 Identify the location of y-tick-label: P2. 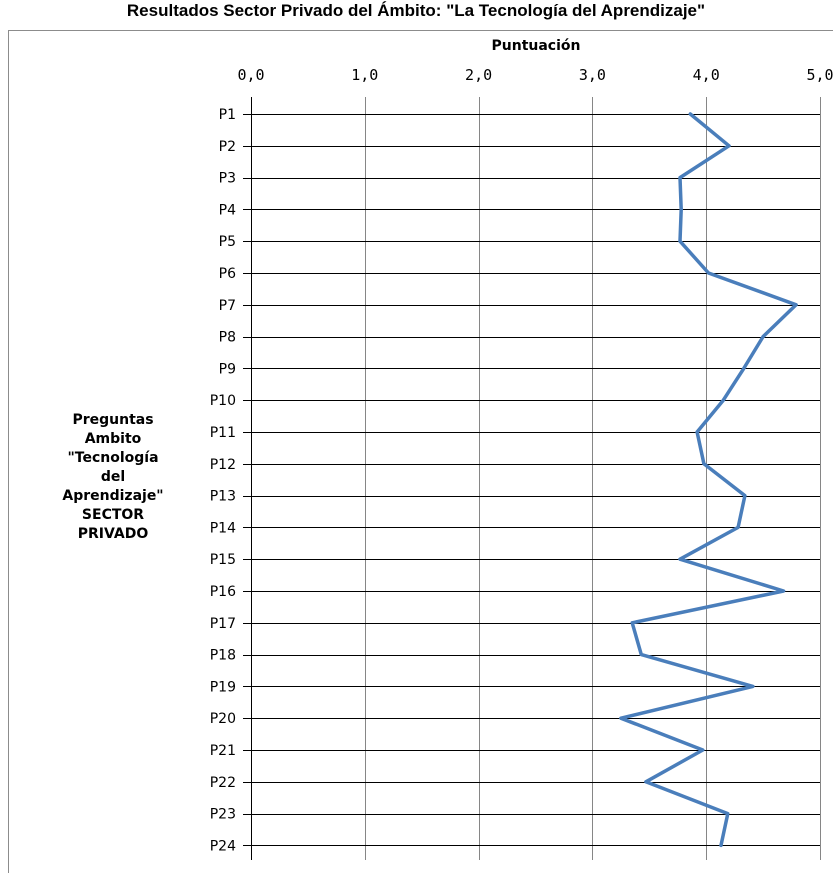
(227, 147).